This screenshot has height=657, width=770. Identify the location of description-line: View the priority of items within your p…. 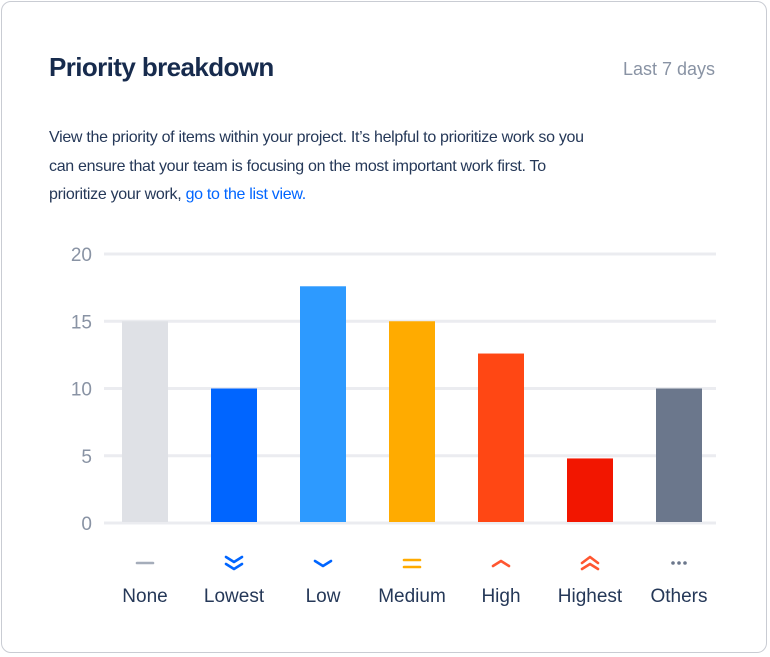
(316, 137).